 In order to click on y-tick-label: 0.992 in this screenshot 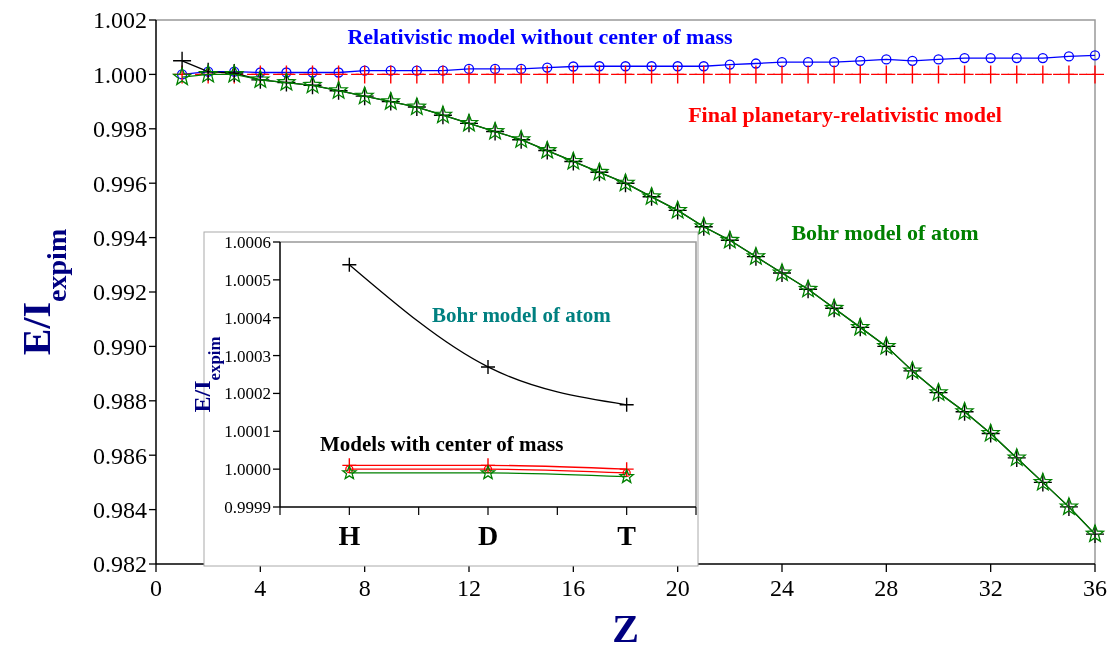, I will do `click(120, 292)`.